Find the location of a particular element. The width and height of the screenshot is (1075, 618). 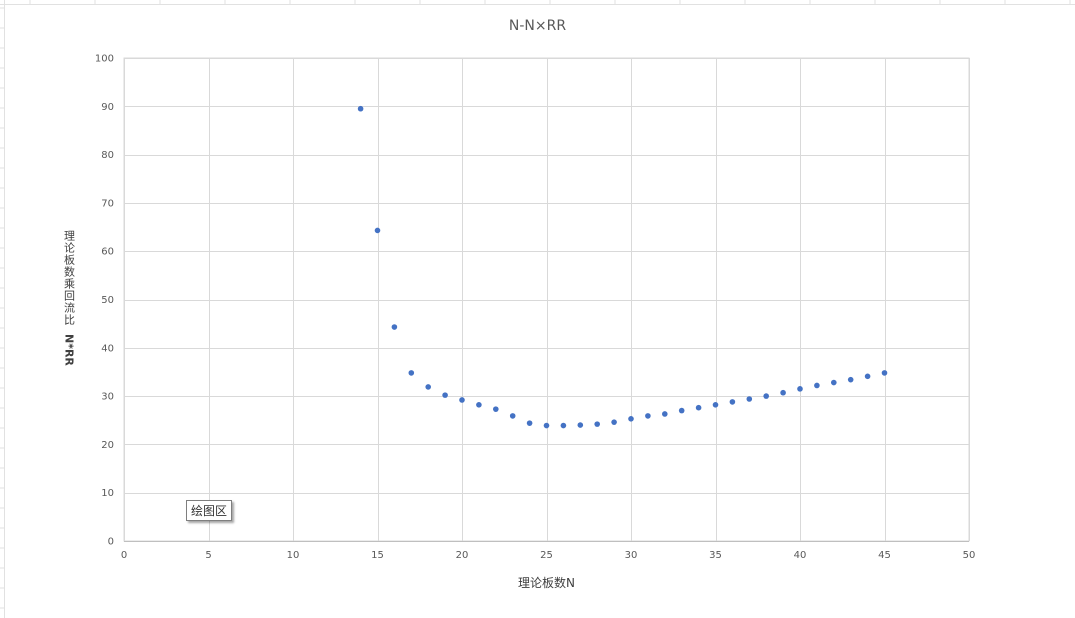

x-tick-label: 25 is located at coordinates (546, 555).